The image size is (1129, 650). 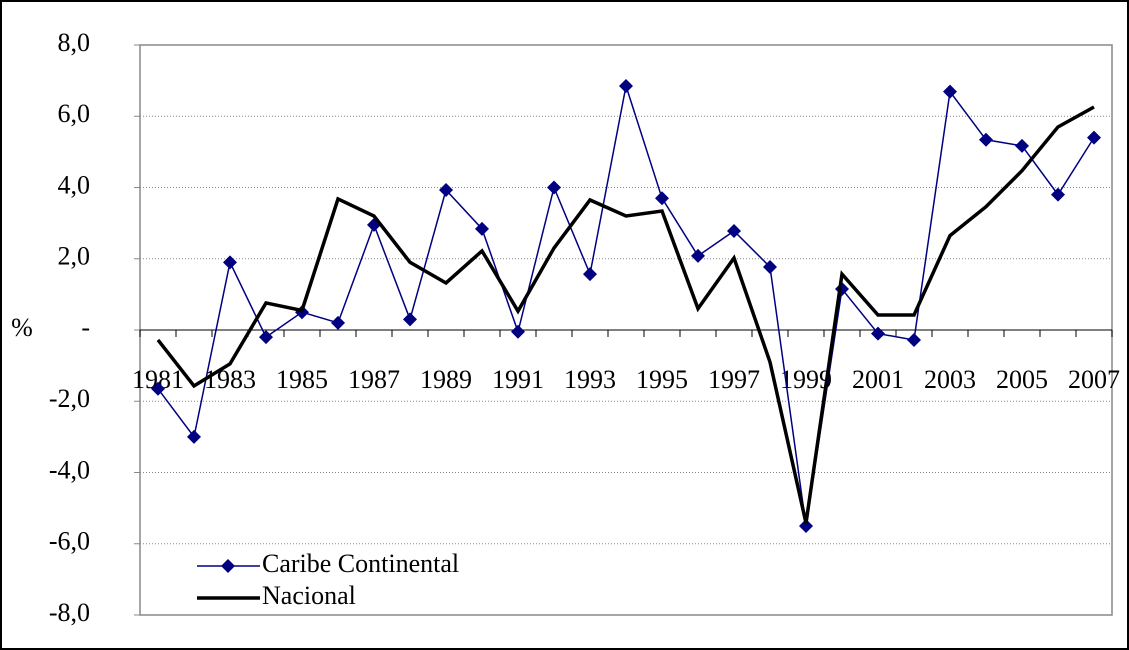 I want to click on legend-marker, so click(x=228, y=566).